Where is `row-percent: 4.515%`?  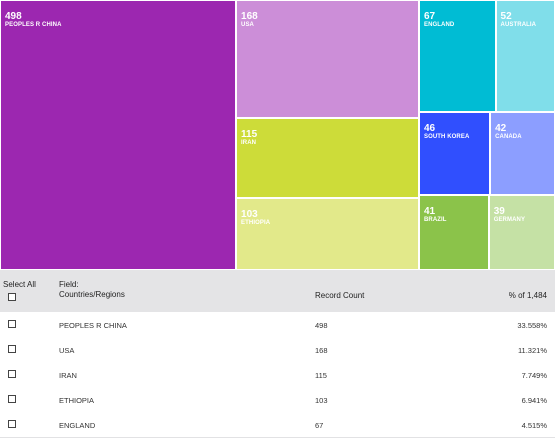 row-percent: 4.515% is located at coordinates (534, 425).